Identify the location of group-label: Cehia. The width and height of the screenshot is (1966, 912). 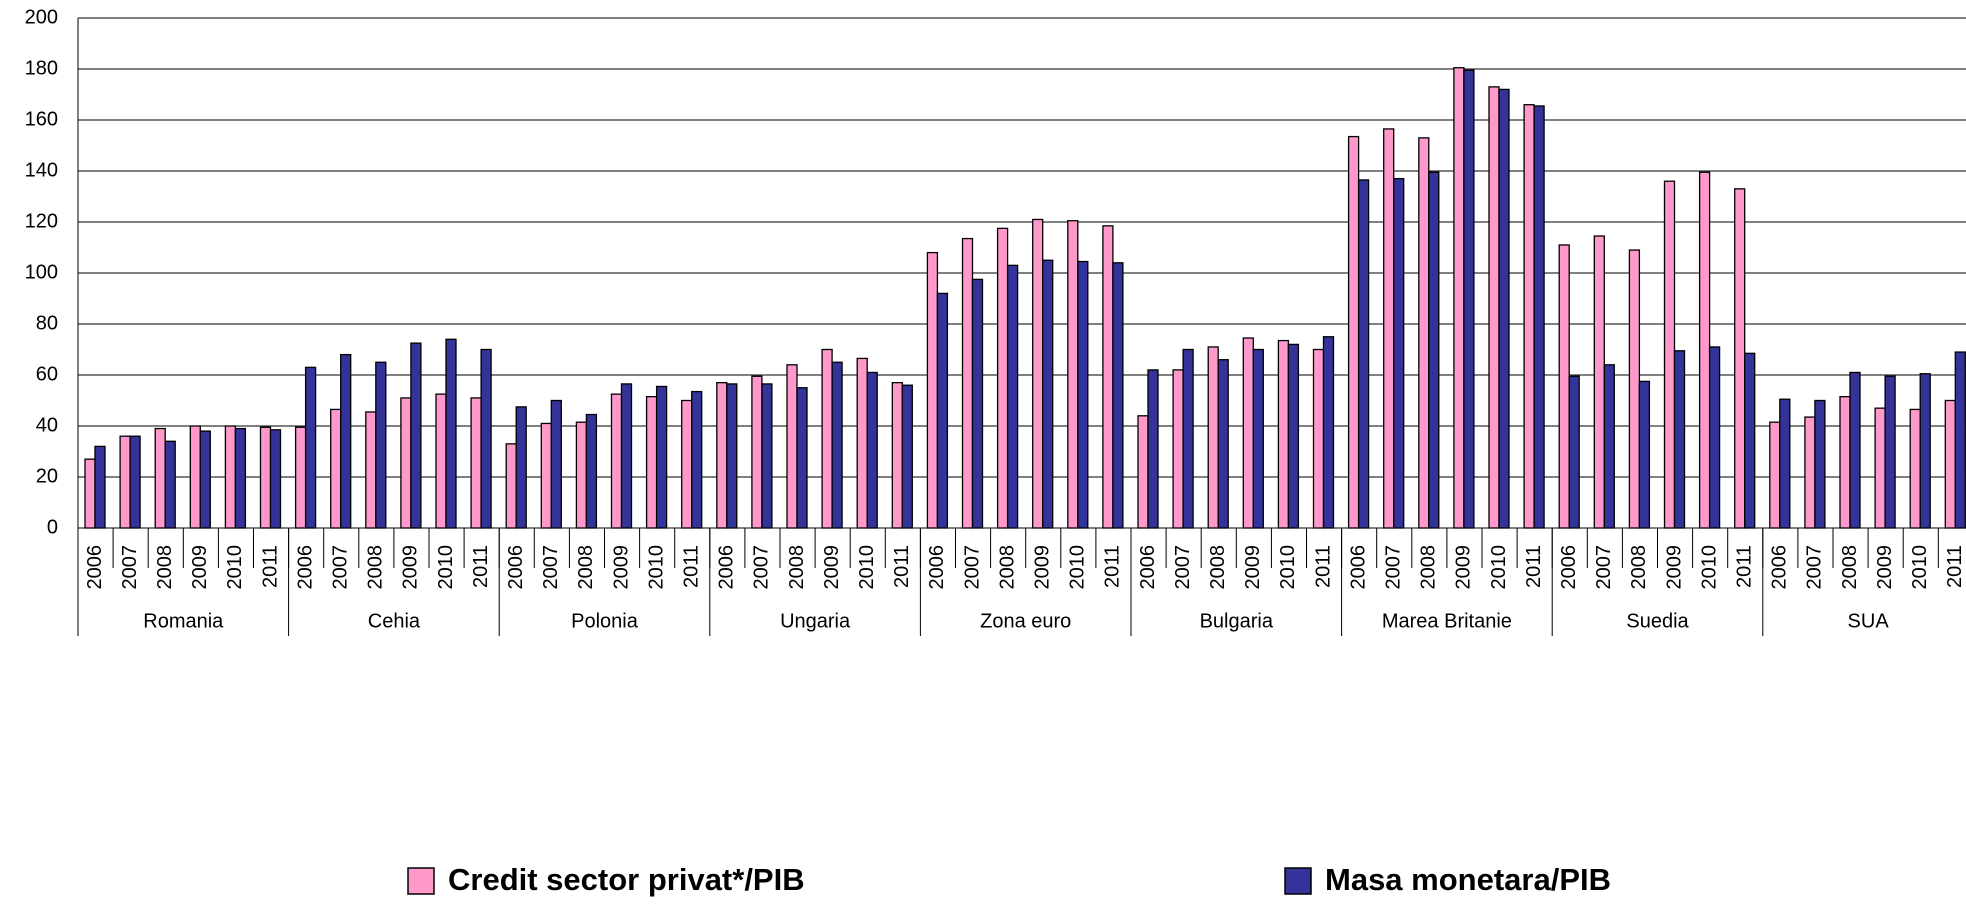
(394, 621).